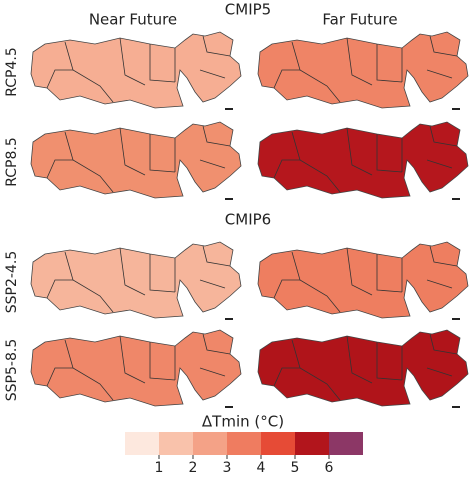  Describe the element at coordinates (295, 468) in the screenshot. I see `colorbar-tick-label: 5` at that location.